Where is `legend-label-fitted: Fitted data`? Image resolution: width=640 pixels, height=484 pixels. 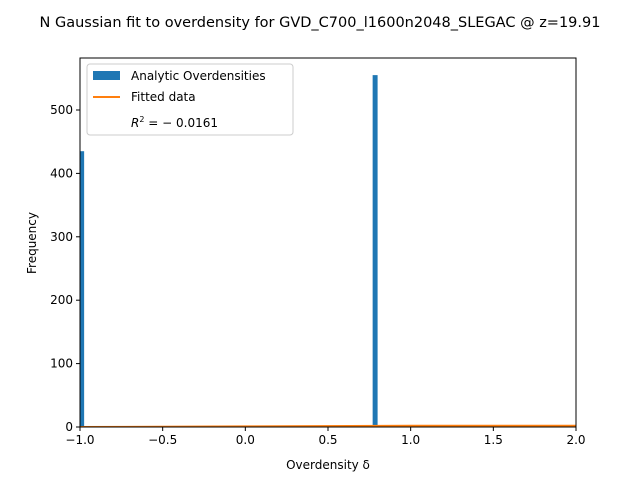 legend-label-fitted: Fitted data is located at coordinates (163, 97).